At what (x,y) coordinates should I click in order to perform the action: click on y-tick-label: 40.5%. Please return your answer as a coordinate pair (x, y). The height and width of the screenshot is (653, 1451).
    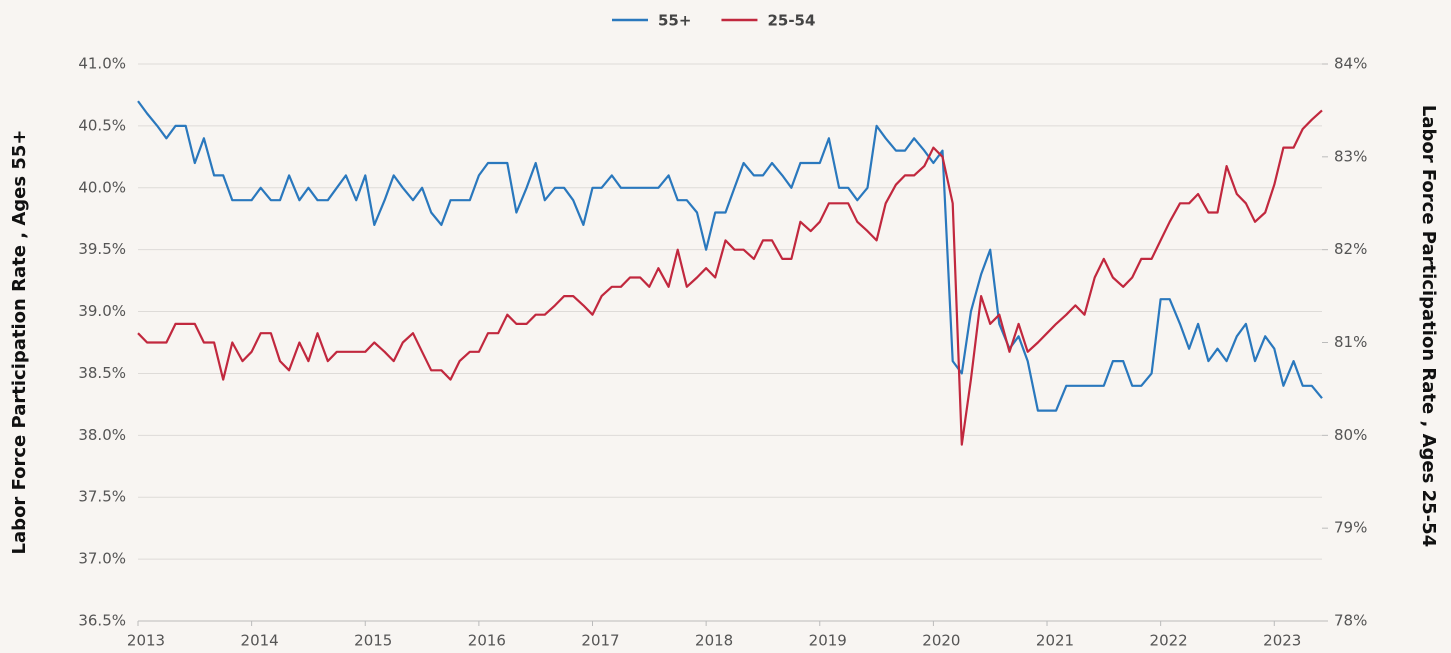
    Looking at the image, I should click on (102, 125).